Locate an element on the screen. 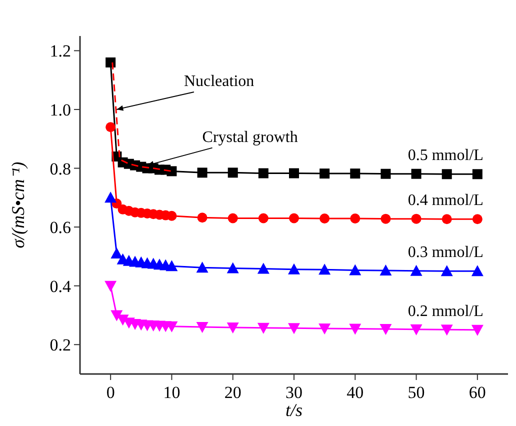  series-label: 0.2 mmol/L is located at coordinates (446, 311).